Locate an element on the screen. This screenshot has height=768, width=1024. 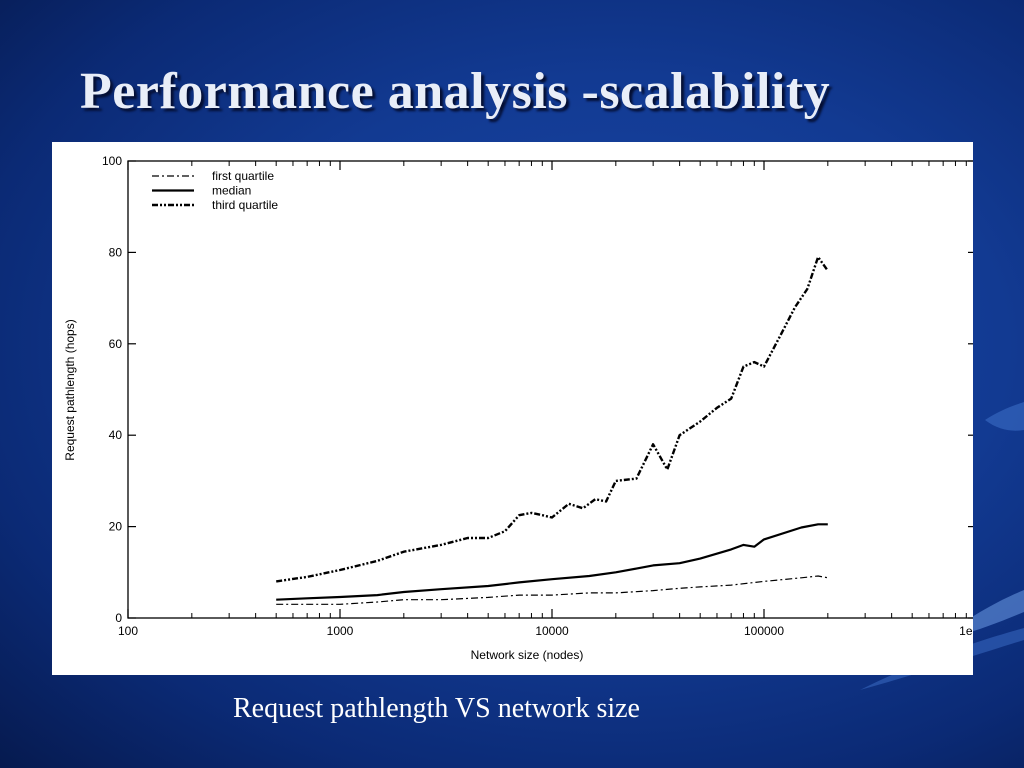
y-tick-label: 0 is located at coordinates (118, 618).